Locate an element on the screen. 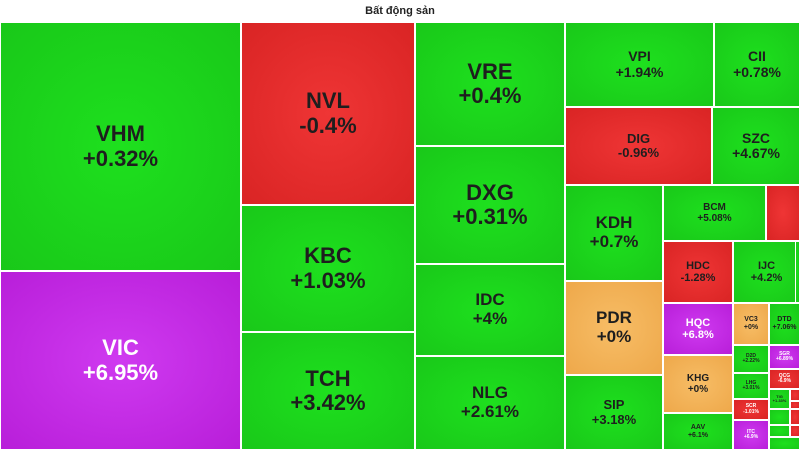 The height and width of the screenshot is (450, 800). tile-change: +3.01% is located at coordinates (751, 388).